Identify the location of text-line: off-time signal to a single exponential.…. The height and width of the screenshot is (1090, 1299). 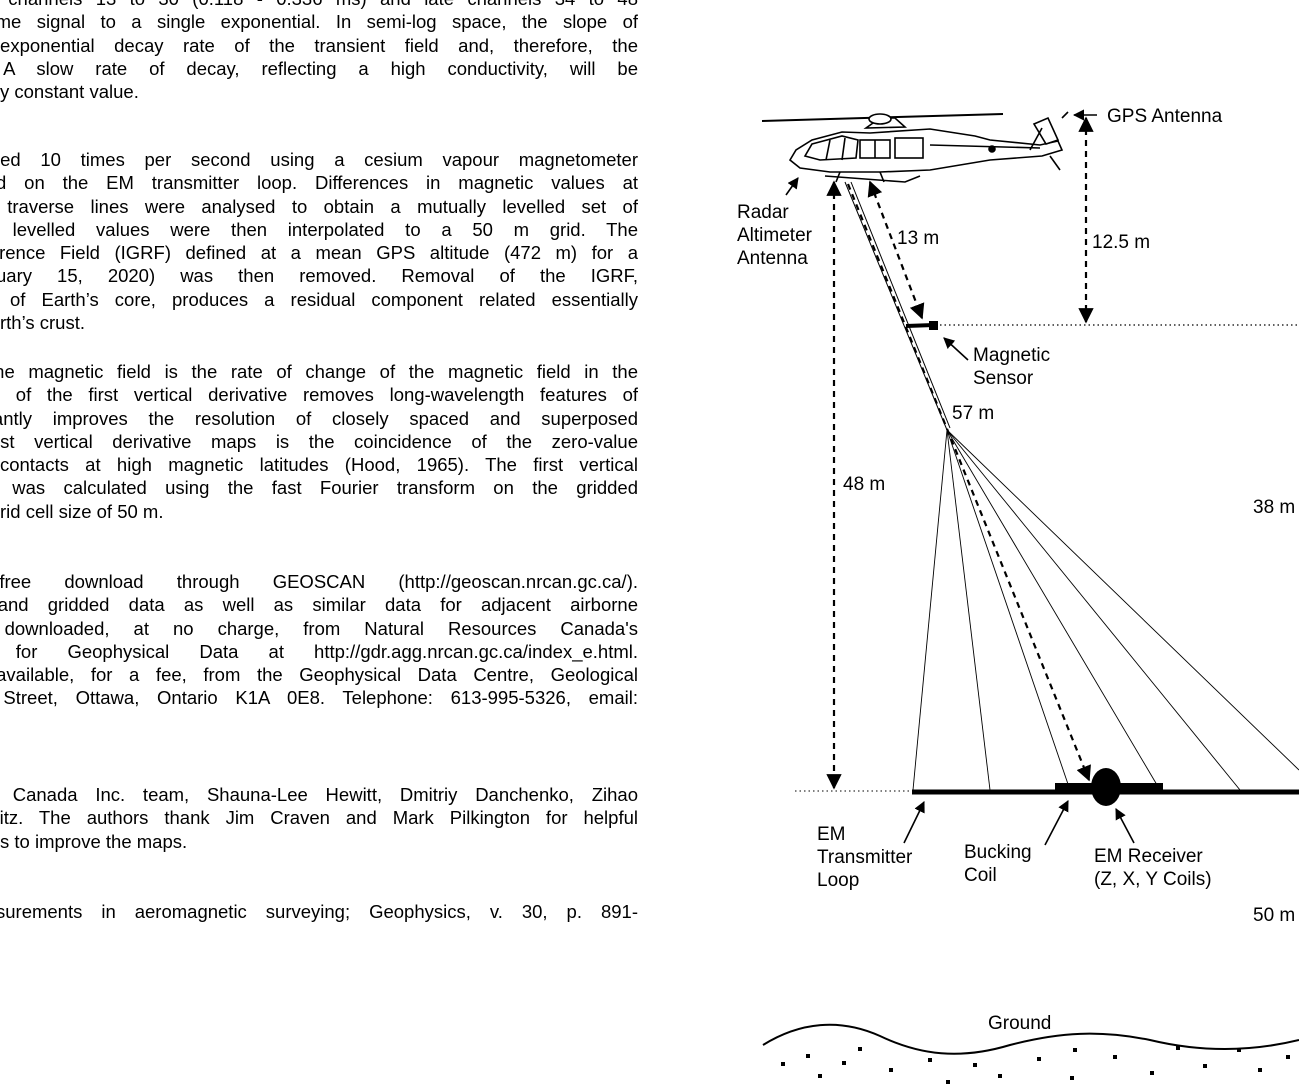
(319, 22).